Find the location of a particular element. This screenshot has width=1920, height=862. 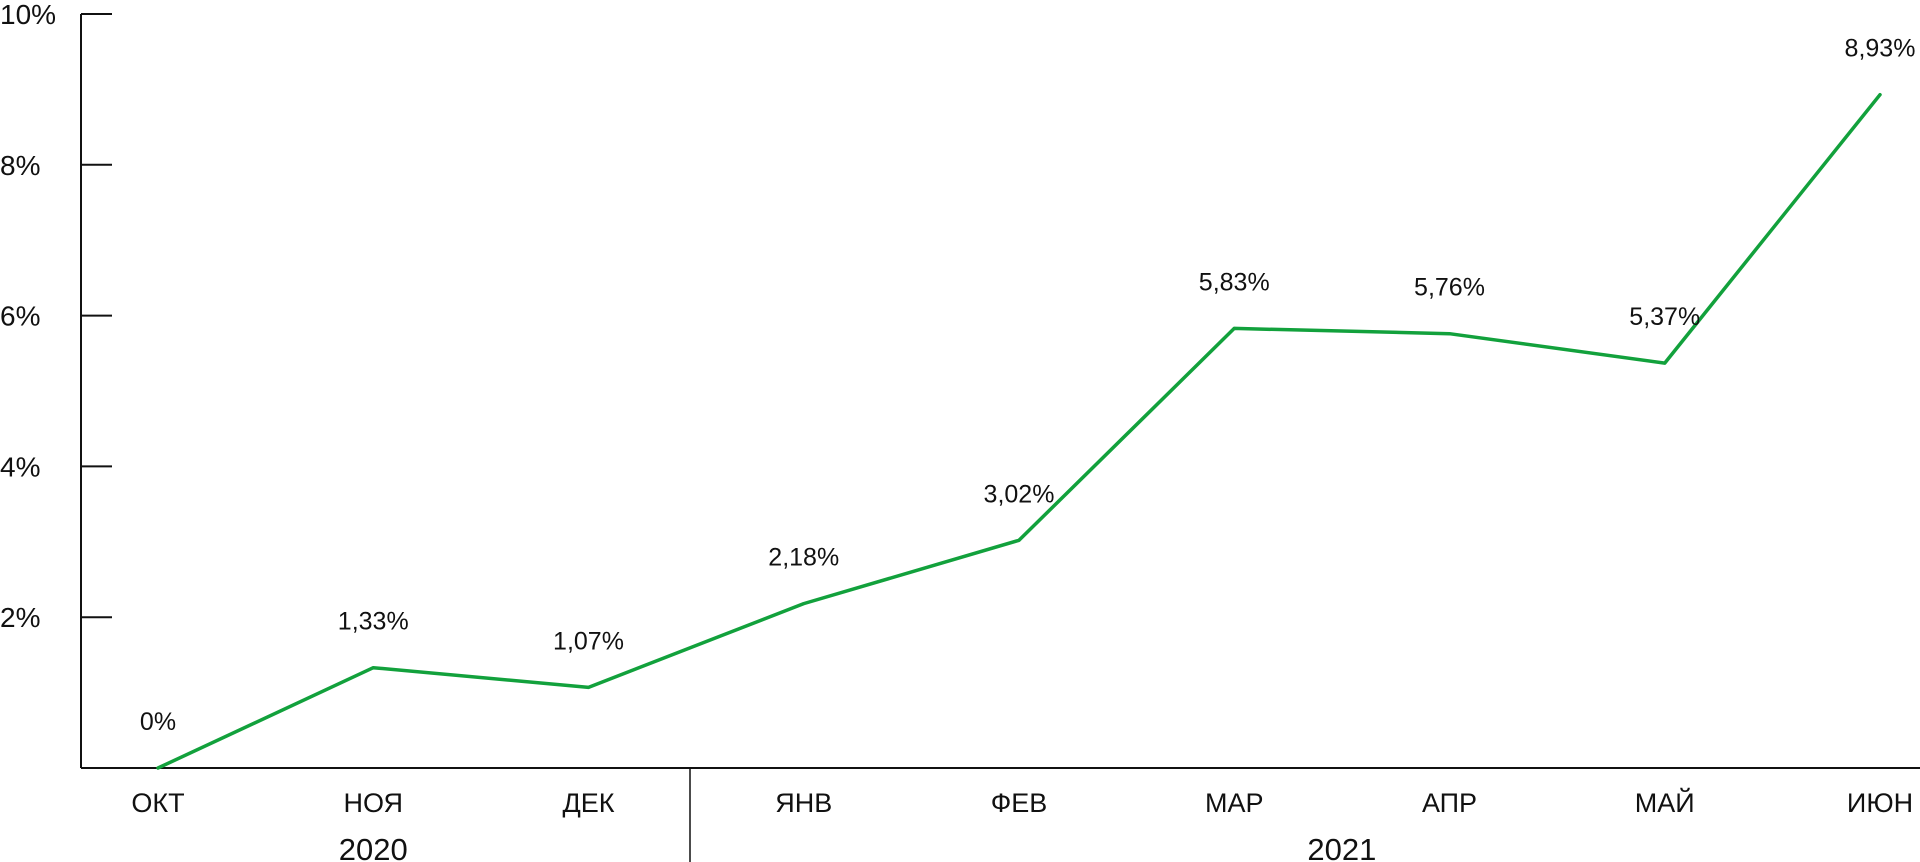

x-tick-label: МАР is located at coordinates (1234, 803).